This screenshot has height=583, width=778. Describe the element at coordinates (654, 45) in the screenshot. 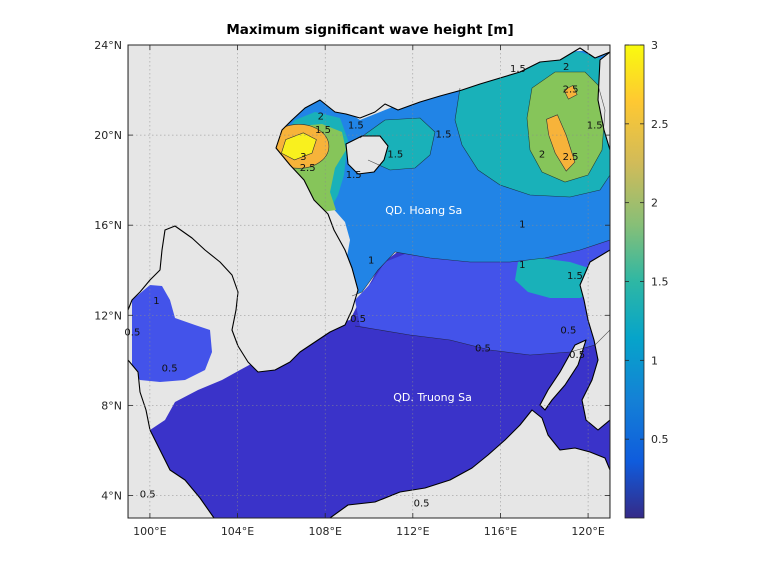

I see `colorbar-tick-label-5: 3` at that location.